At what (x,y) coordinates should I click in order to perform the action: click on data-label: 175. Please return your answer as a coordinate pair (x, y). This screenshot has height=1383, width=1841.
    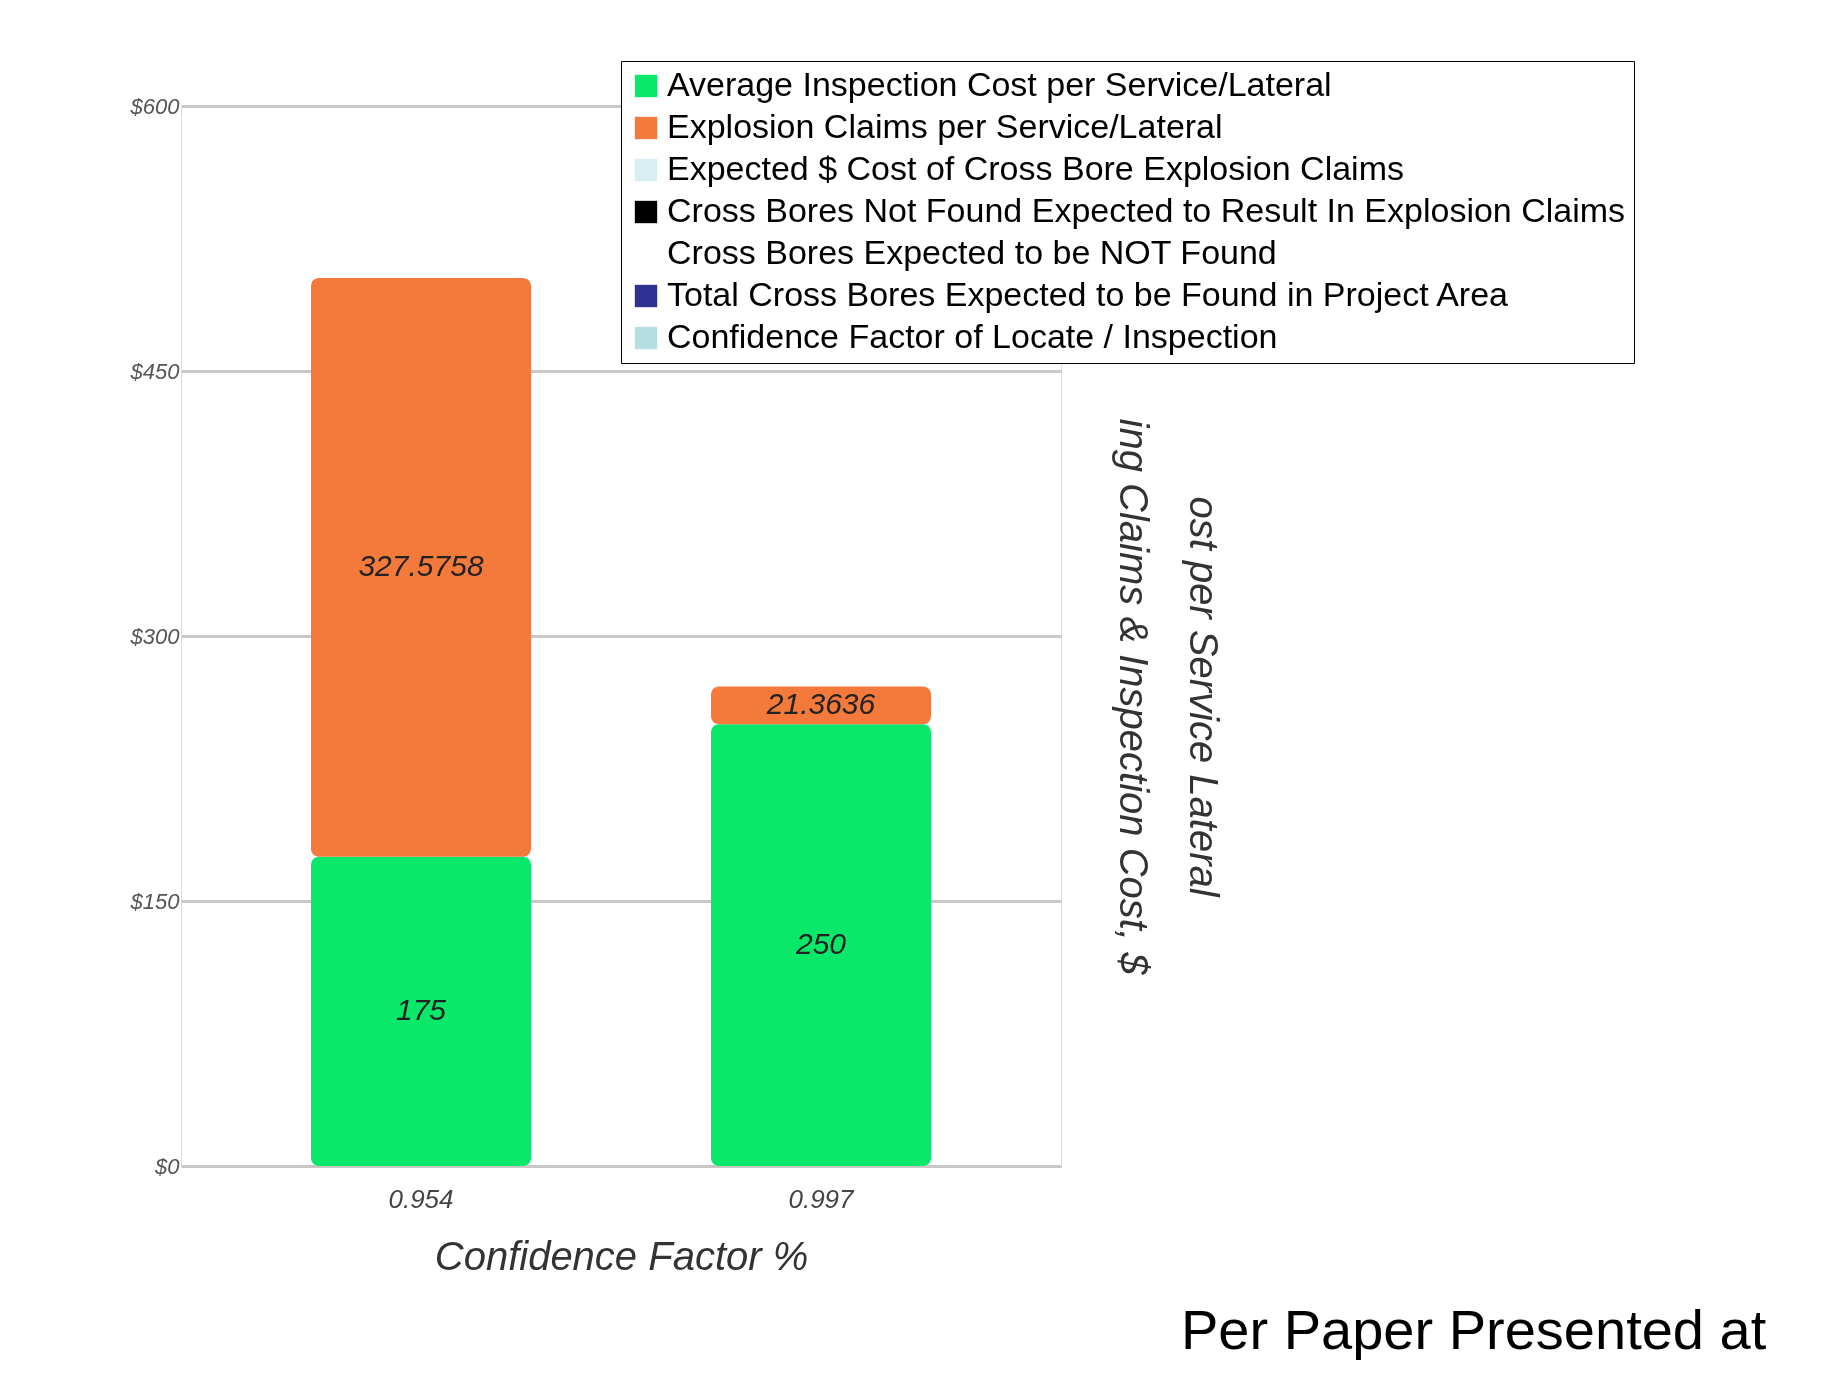
    Looking at the image, I should click on (421, 1010).